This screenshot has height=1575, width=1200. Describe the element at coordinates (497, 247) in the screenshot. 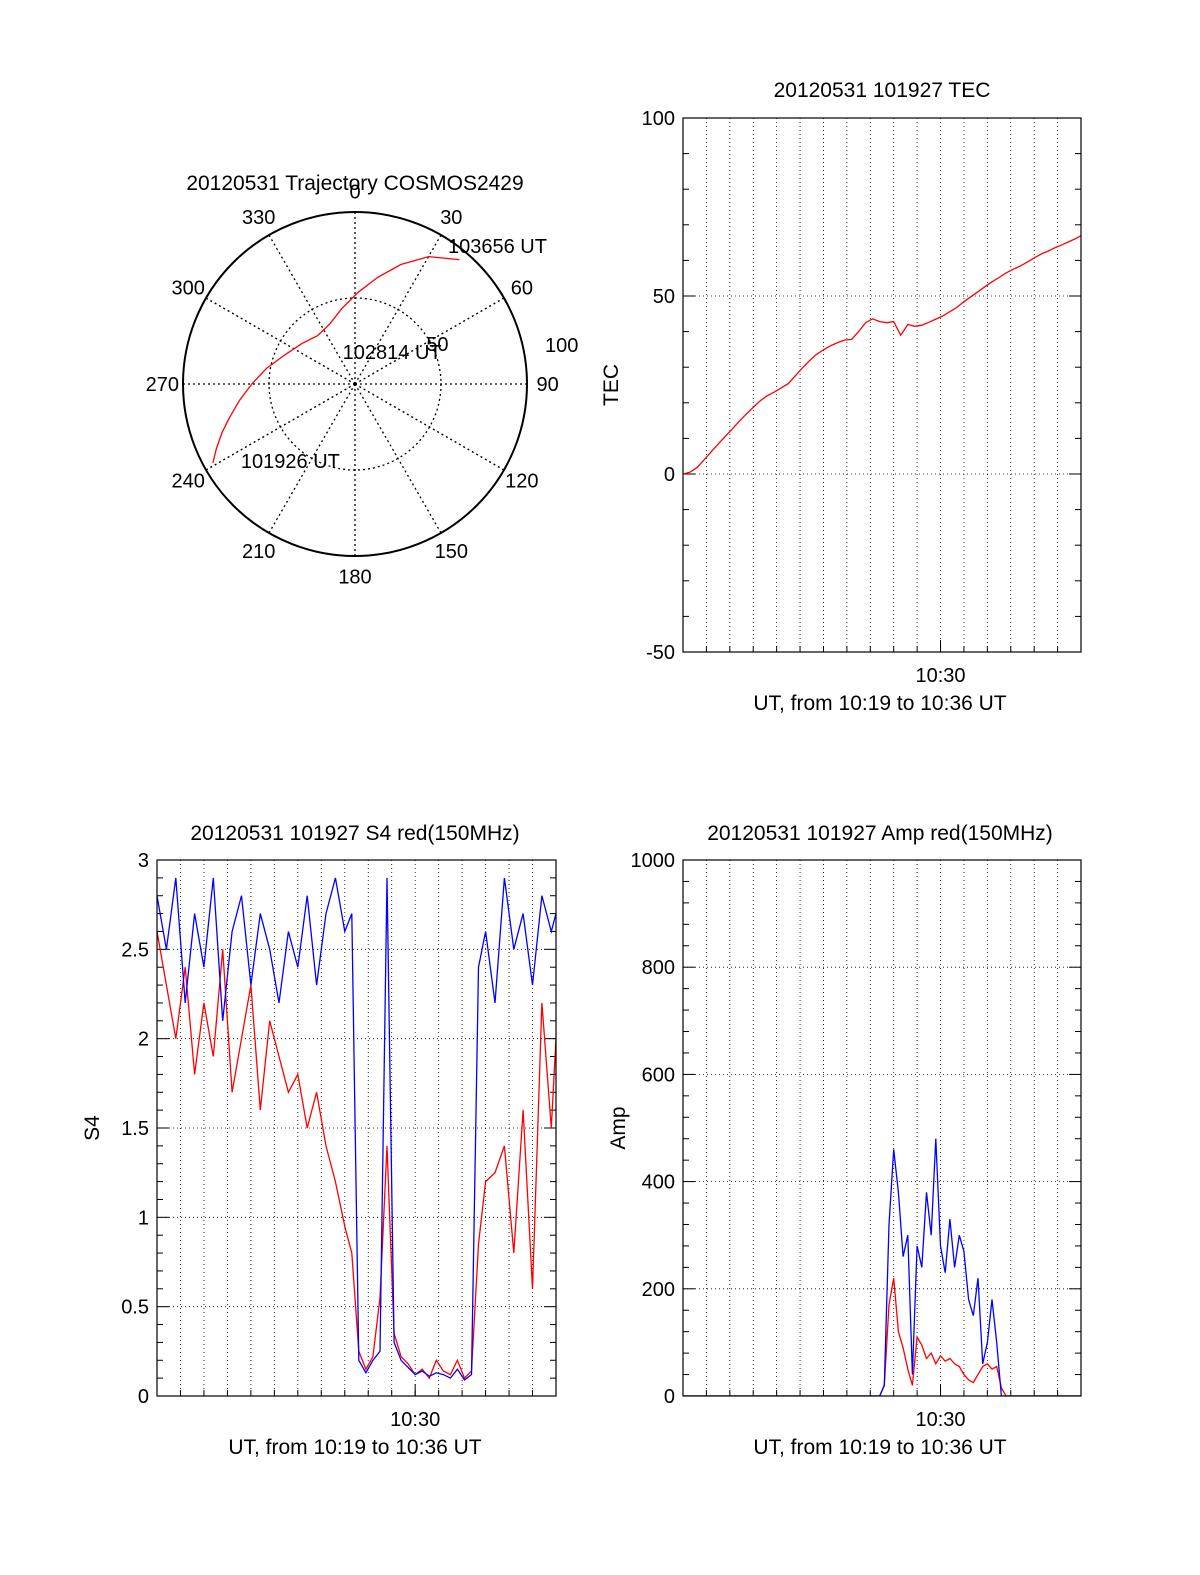

I see `polar-time-annotation: 103656 UT` at that location.